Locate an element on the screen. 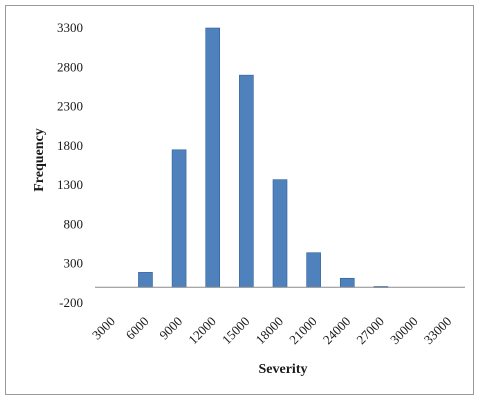  x-tick-label: 33000 is located at coordinates (438, 331).